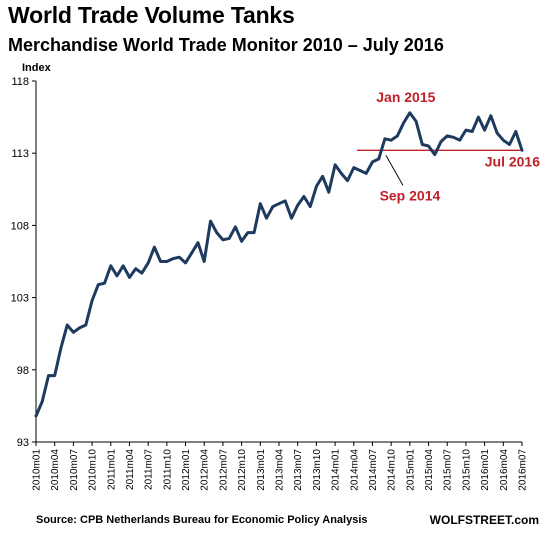 Image resolution: width=551 pixels, height=536 pixels. Describe the element at coordinates (167, 469) in the screenshot. I see `x-tick-label: 2011m10` at that location.